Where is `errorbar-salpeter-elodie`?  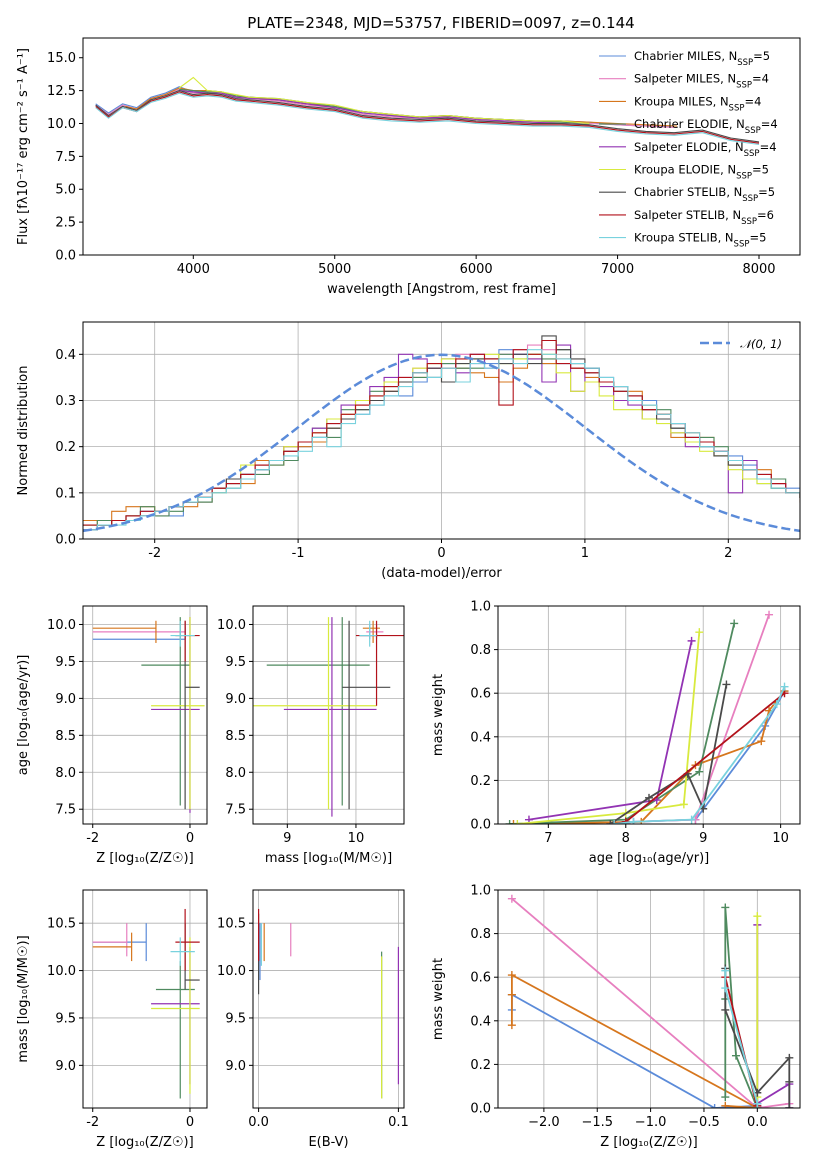
errorbar-salpeter-elodie is located at coordinates (330, 717).